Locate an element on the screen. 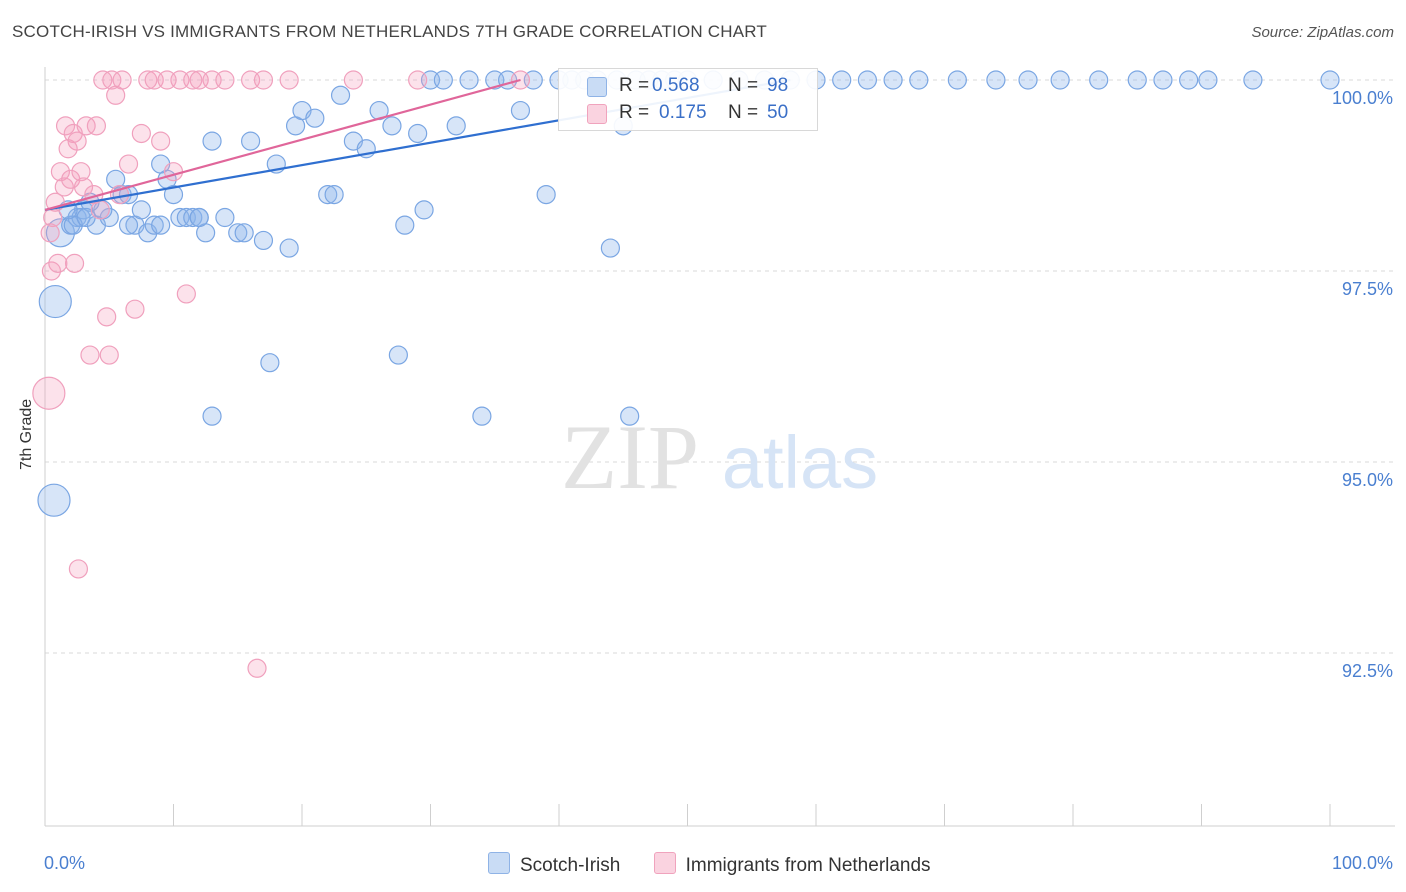  legend-r-value: 0.568 is located at coordinates (676, 85).